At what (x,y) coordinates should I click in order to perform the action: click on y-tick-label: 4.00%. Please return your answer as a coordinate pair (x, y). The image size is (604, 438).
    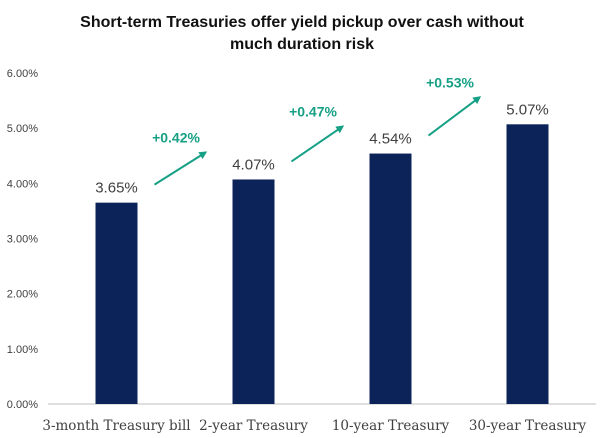
    Looking at the image, I should click on (22, 184).